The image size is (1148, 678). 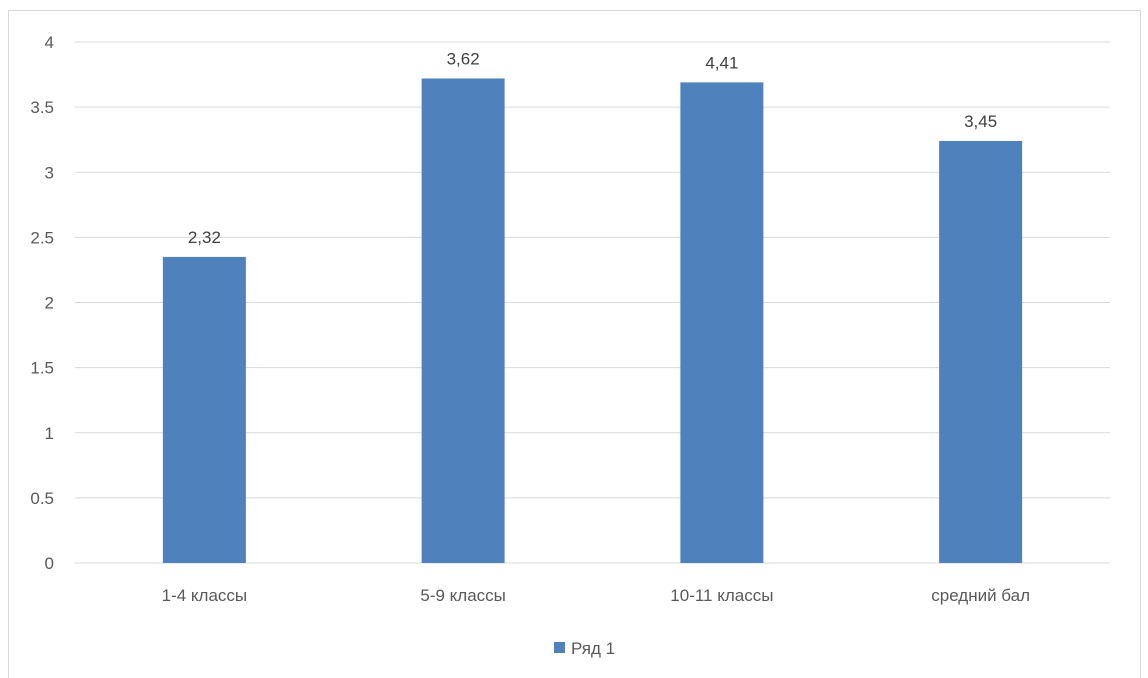 What do you see at coordinates (49, 42) in the screenshot?
I see `y-tick-label: 4` at bounding box center [49, 42].